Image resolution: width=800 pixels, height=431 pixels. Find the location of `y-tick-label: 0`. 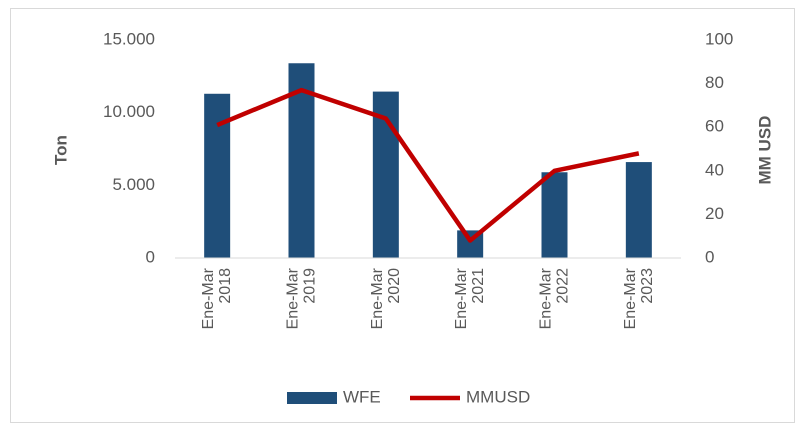

y-tick-label: 0 is located at coordinates (150, 256).